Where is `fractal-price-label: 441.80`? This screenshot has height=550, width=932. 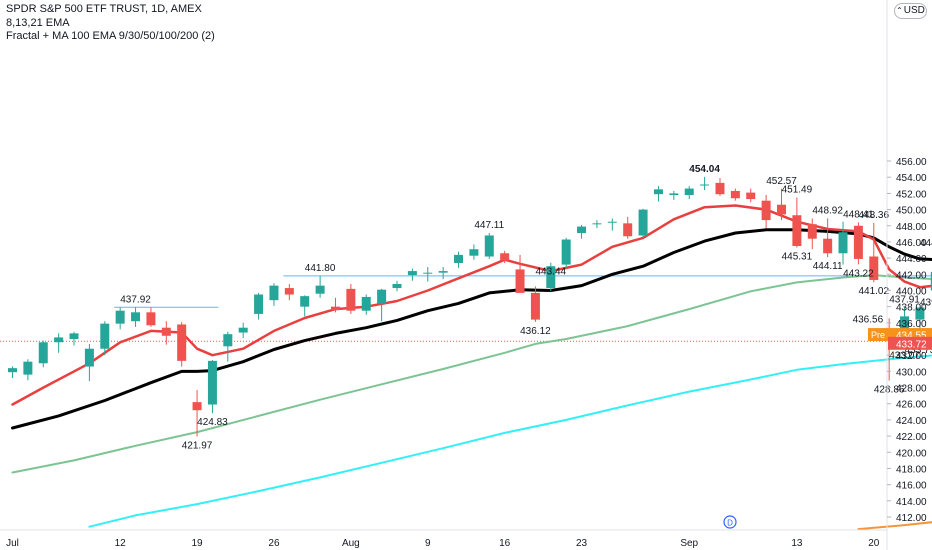 fractal-price-label: 441.80 is located at coordinates (320, 268).